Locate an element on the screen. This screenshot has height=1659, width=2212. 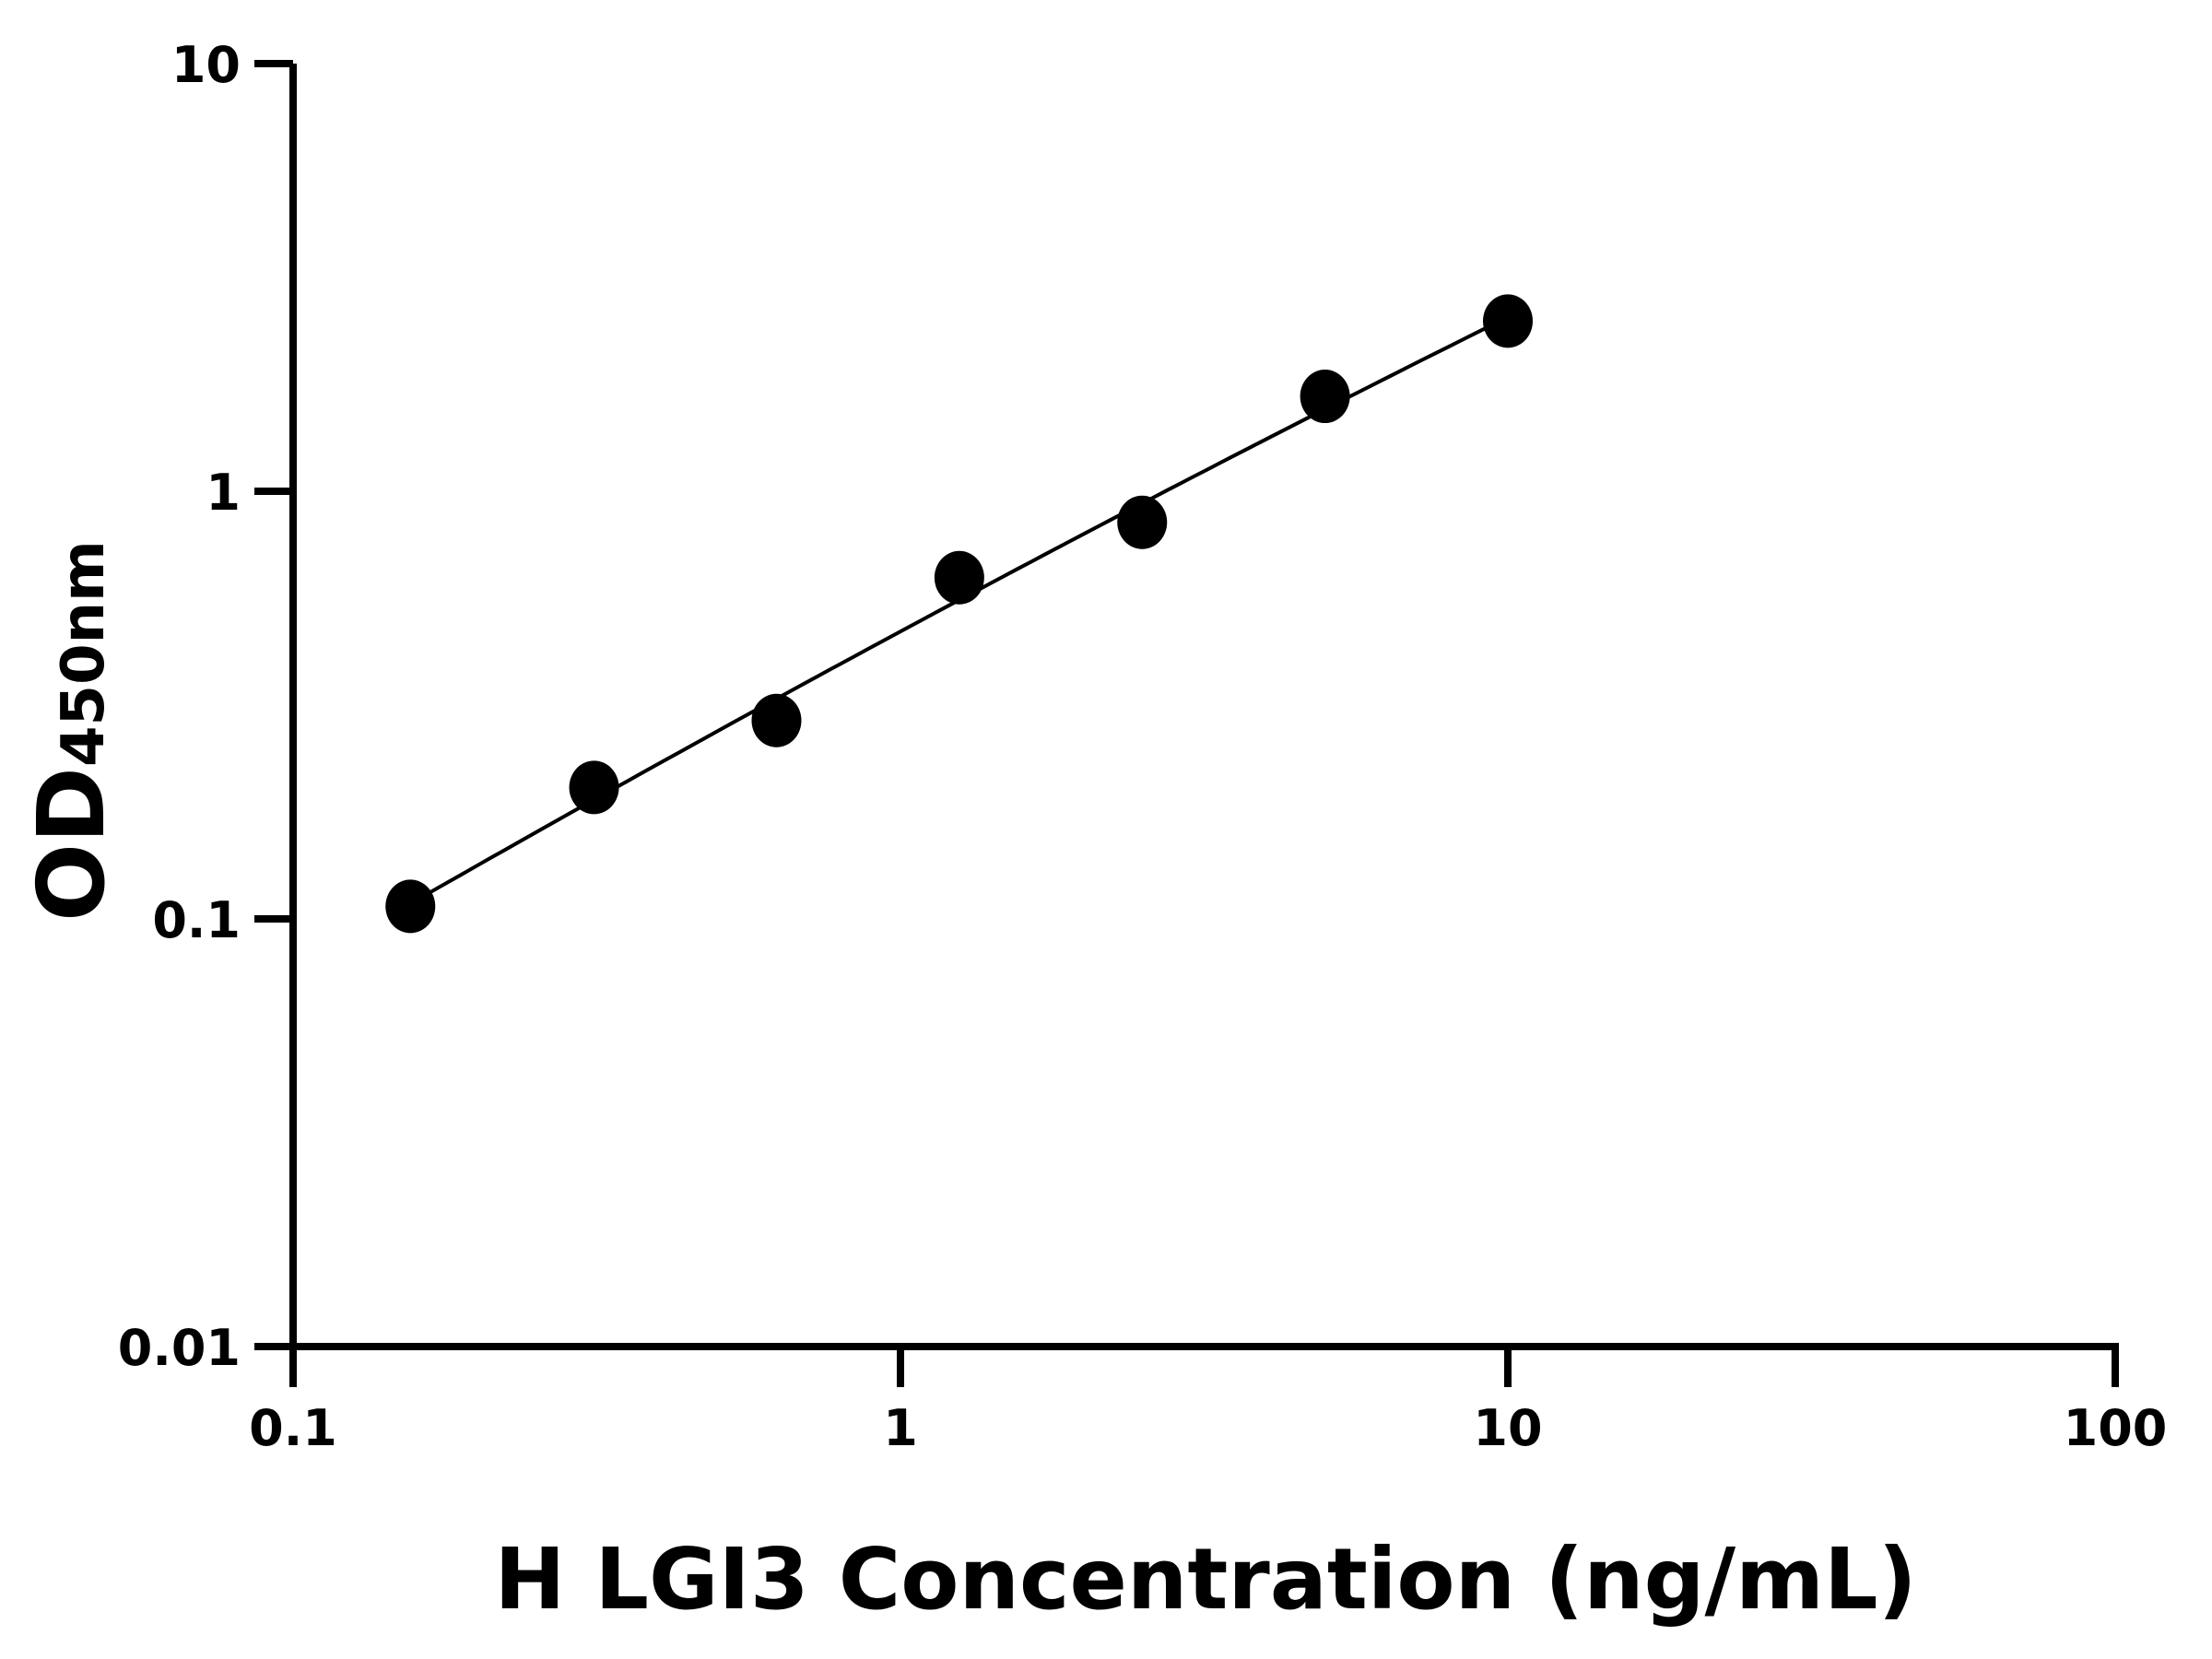
y-tick-label: 10 is located at coordinates (206, 65).